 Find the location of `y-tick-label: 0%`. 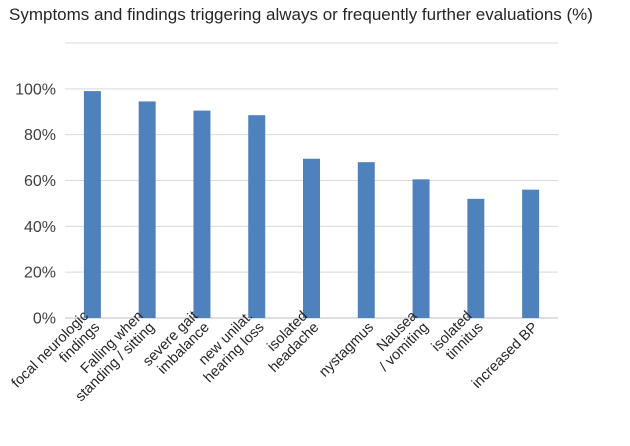

y-tick-label: 0% is located at coordinates (44, 319).